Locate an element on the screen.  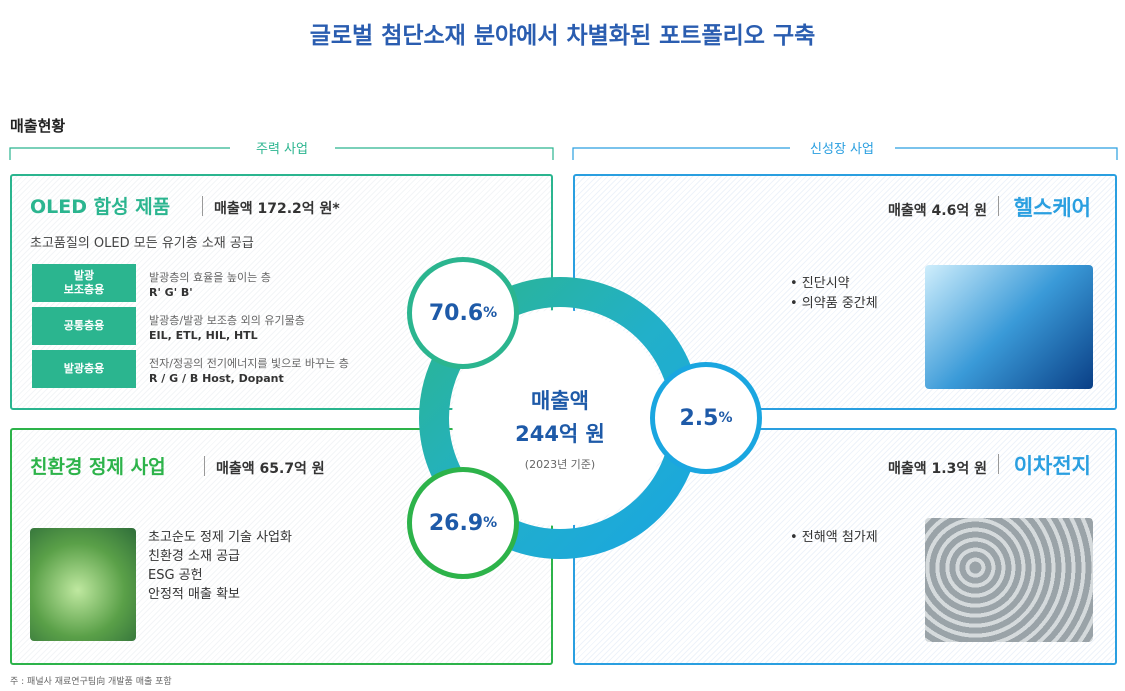
segment-name: 이차전지 is located at coordinates (1052, 466).